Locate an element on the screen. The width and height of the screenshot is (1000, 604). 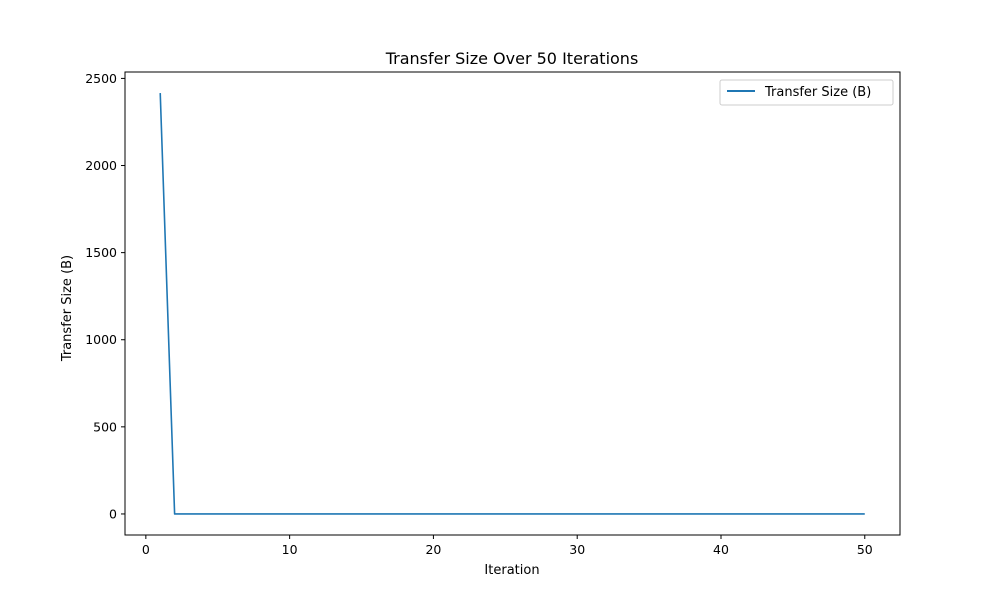
x-tick-label: 20 is located at coordinates (433, 549).